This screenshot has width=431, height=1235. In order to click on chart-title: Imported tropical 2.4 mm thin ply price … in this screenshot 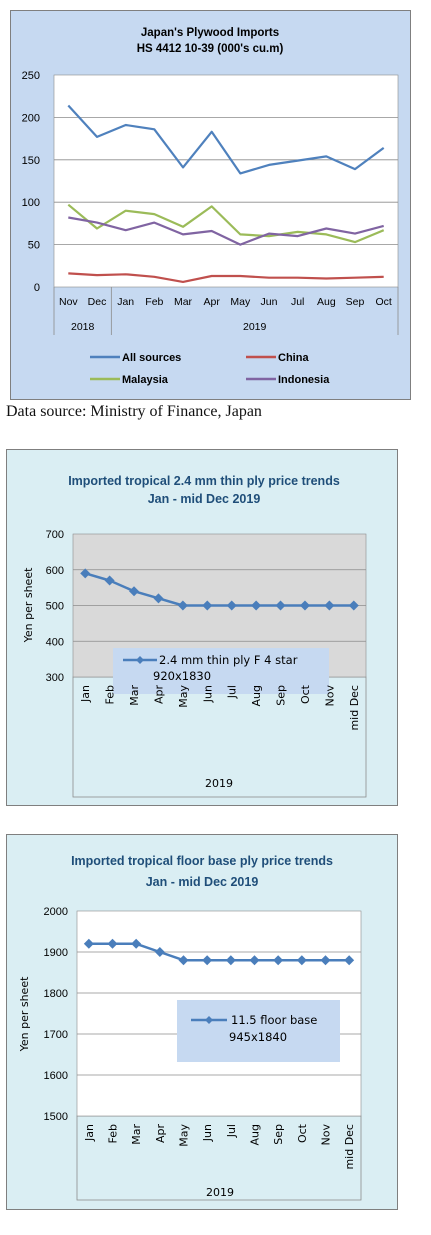, I will do `click(204, 481)`.